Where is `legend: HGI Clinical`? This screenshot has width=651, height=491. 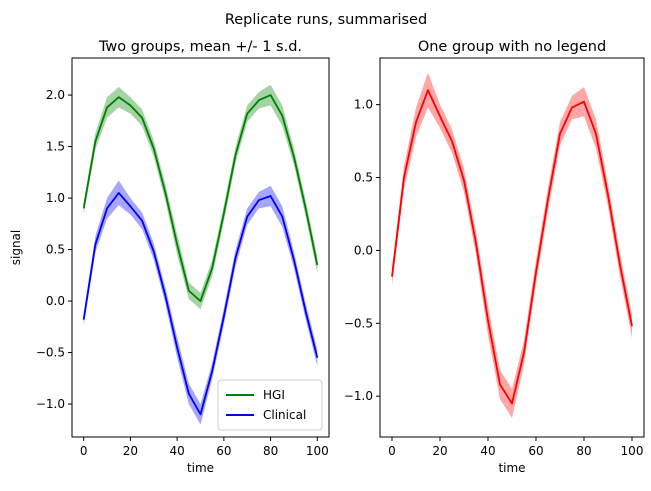 legend: HGI Clinical is located at coordinates (270, 405).